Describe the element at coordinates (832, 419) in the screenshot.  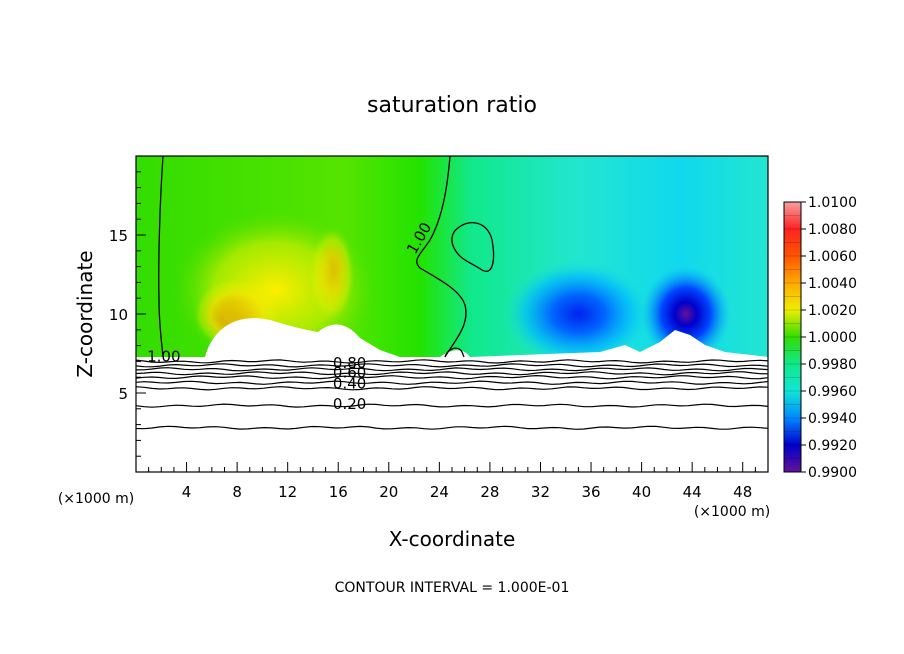
I see `colorbar-label: 0.9940` at that location.